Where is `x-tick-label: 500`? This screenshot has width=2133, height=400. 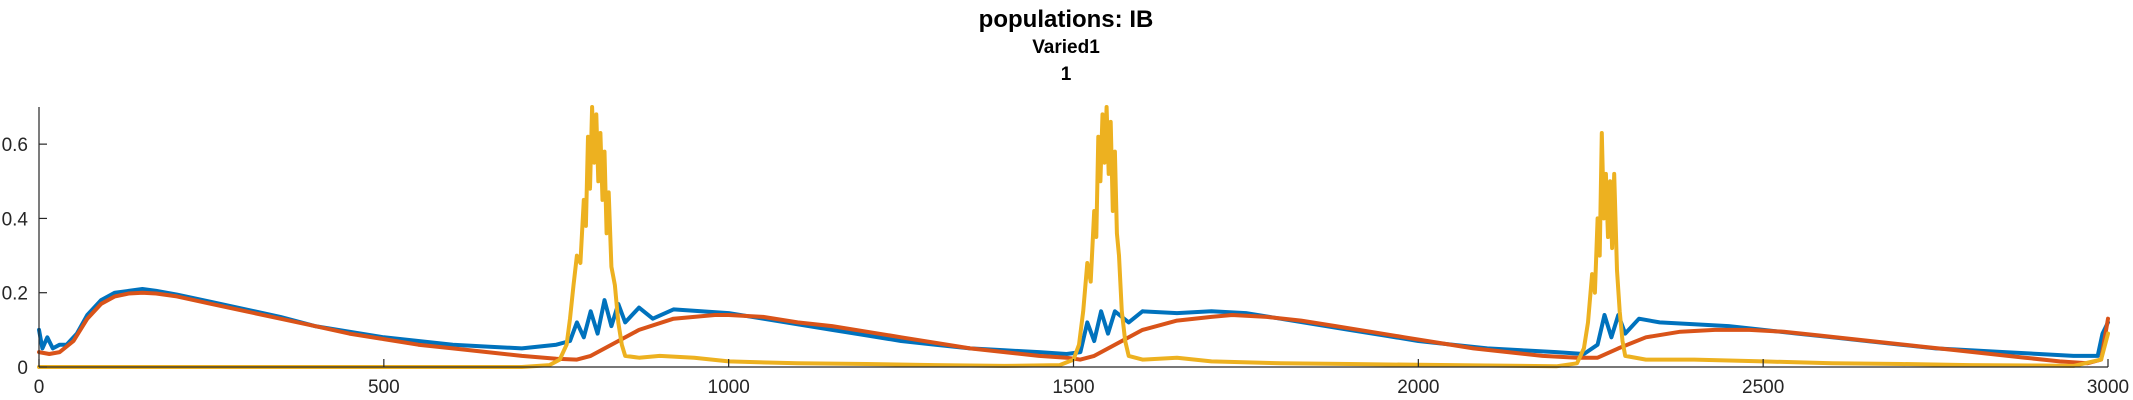
x-tick-label: 500 is located at coordinates (384, 387).